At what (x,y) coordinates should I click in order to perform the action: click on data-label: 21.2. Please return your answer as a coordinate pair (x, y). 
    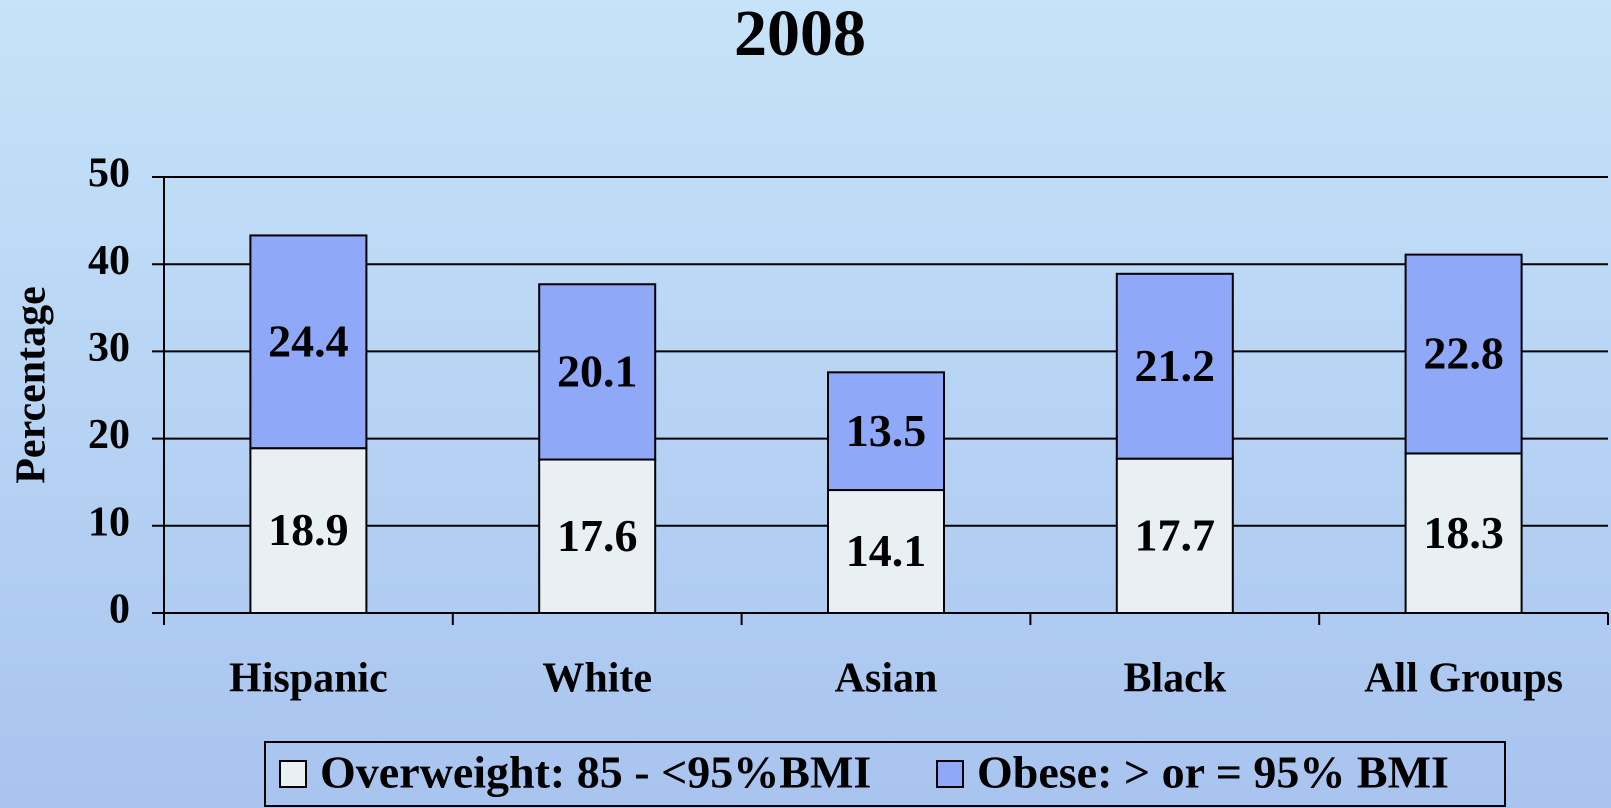
    Looking at the image, I should click on (1175, 365).